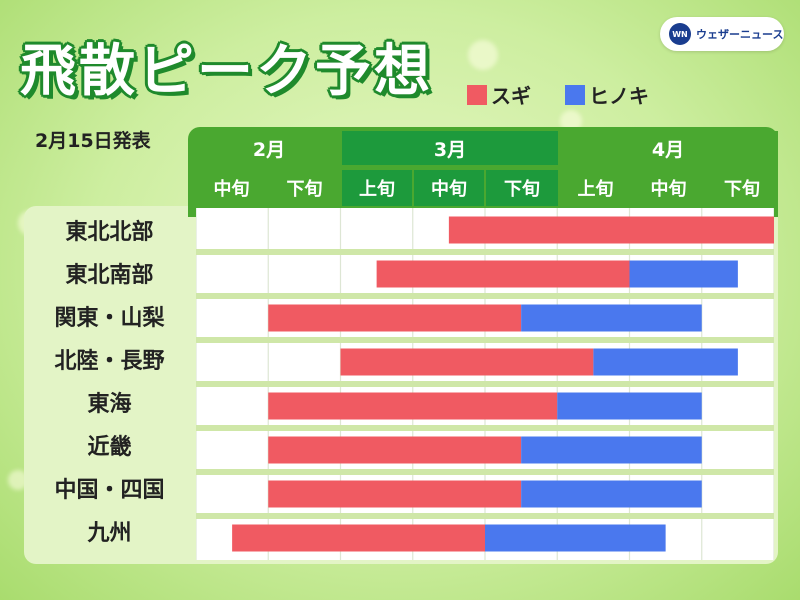 Image resolution: width=800 pixels, height=600 pixels. I want to click on month-header-feb: 2月, so click(269, 148).